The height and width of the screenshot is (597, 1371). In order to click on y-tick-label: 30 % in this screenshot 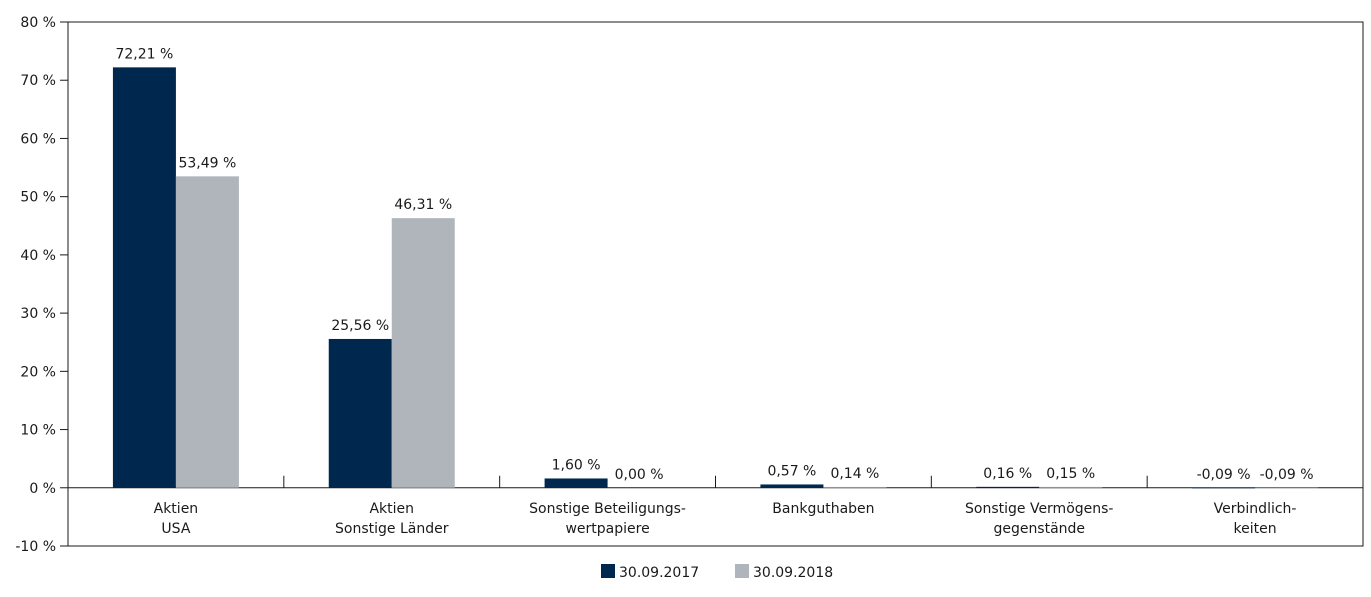, I will do `click(38, 314)`.